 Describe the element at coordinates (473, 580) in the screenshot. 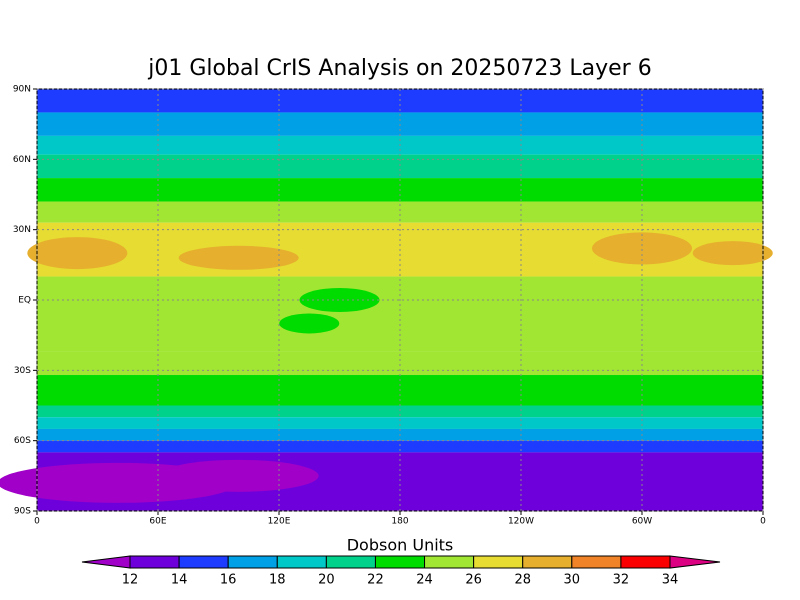

I see `colorbar-label: 26` at that location.